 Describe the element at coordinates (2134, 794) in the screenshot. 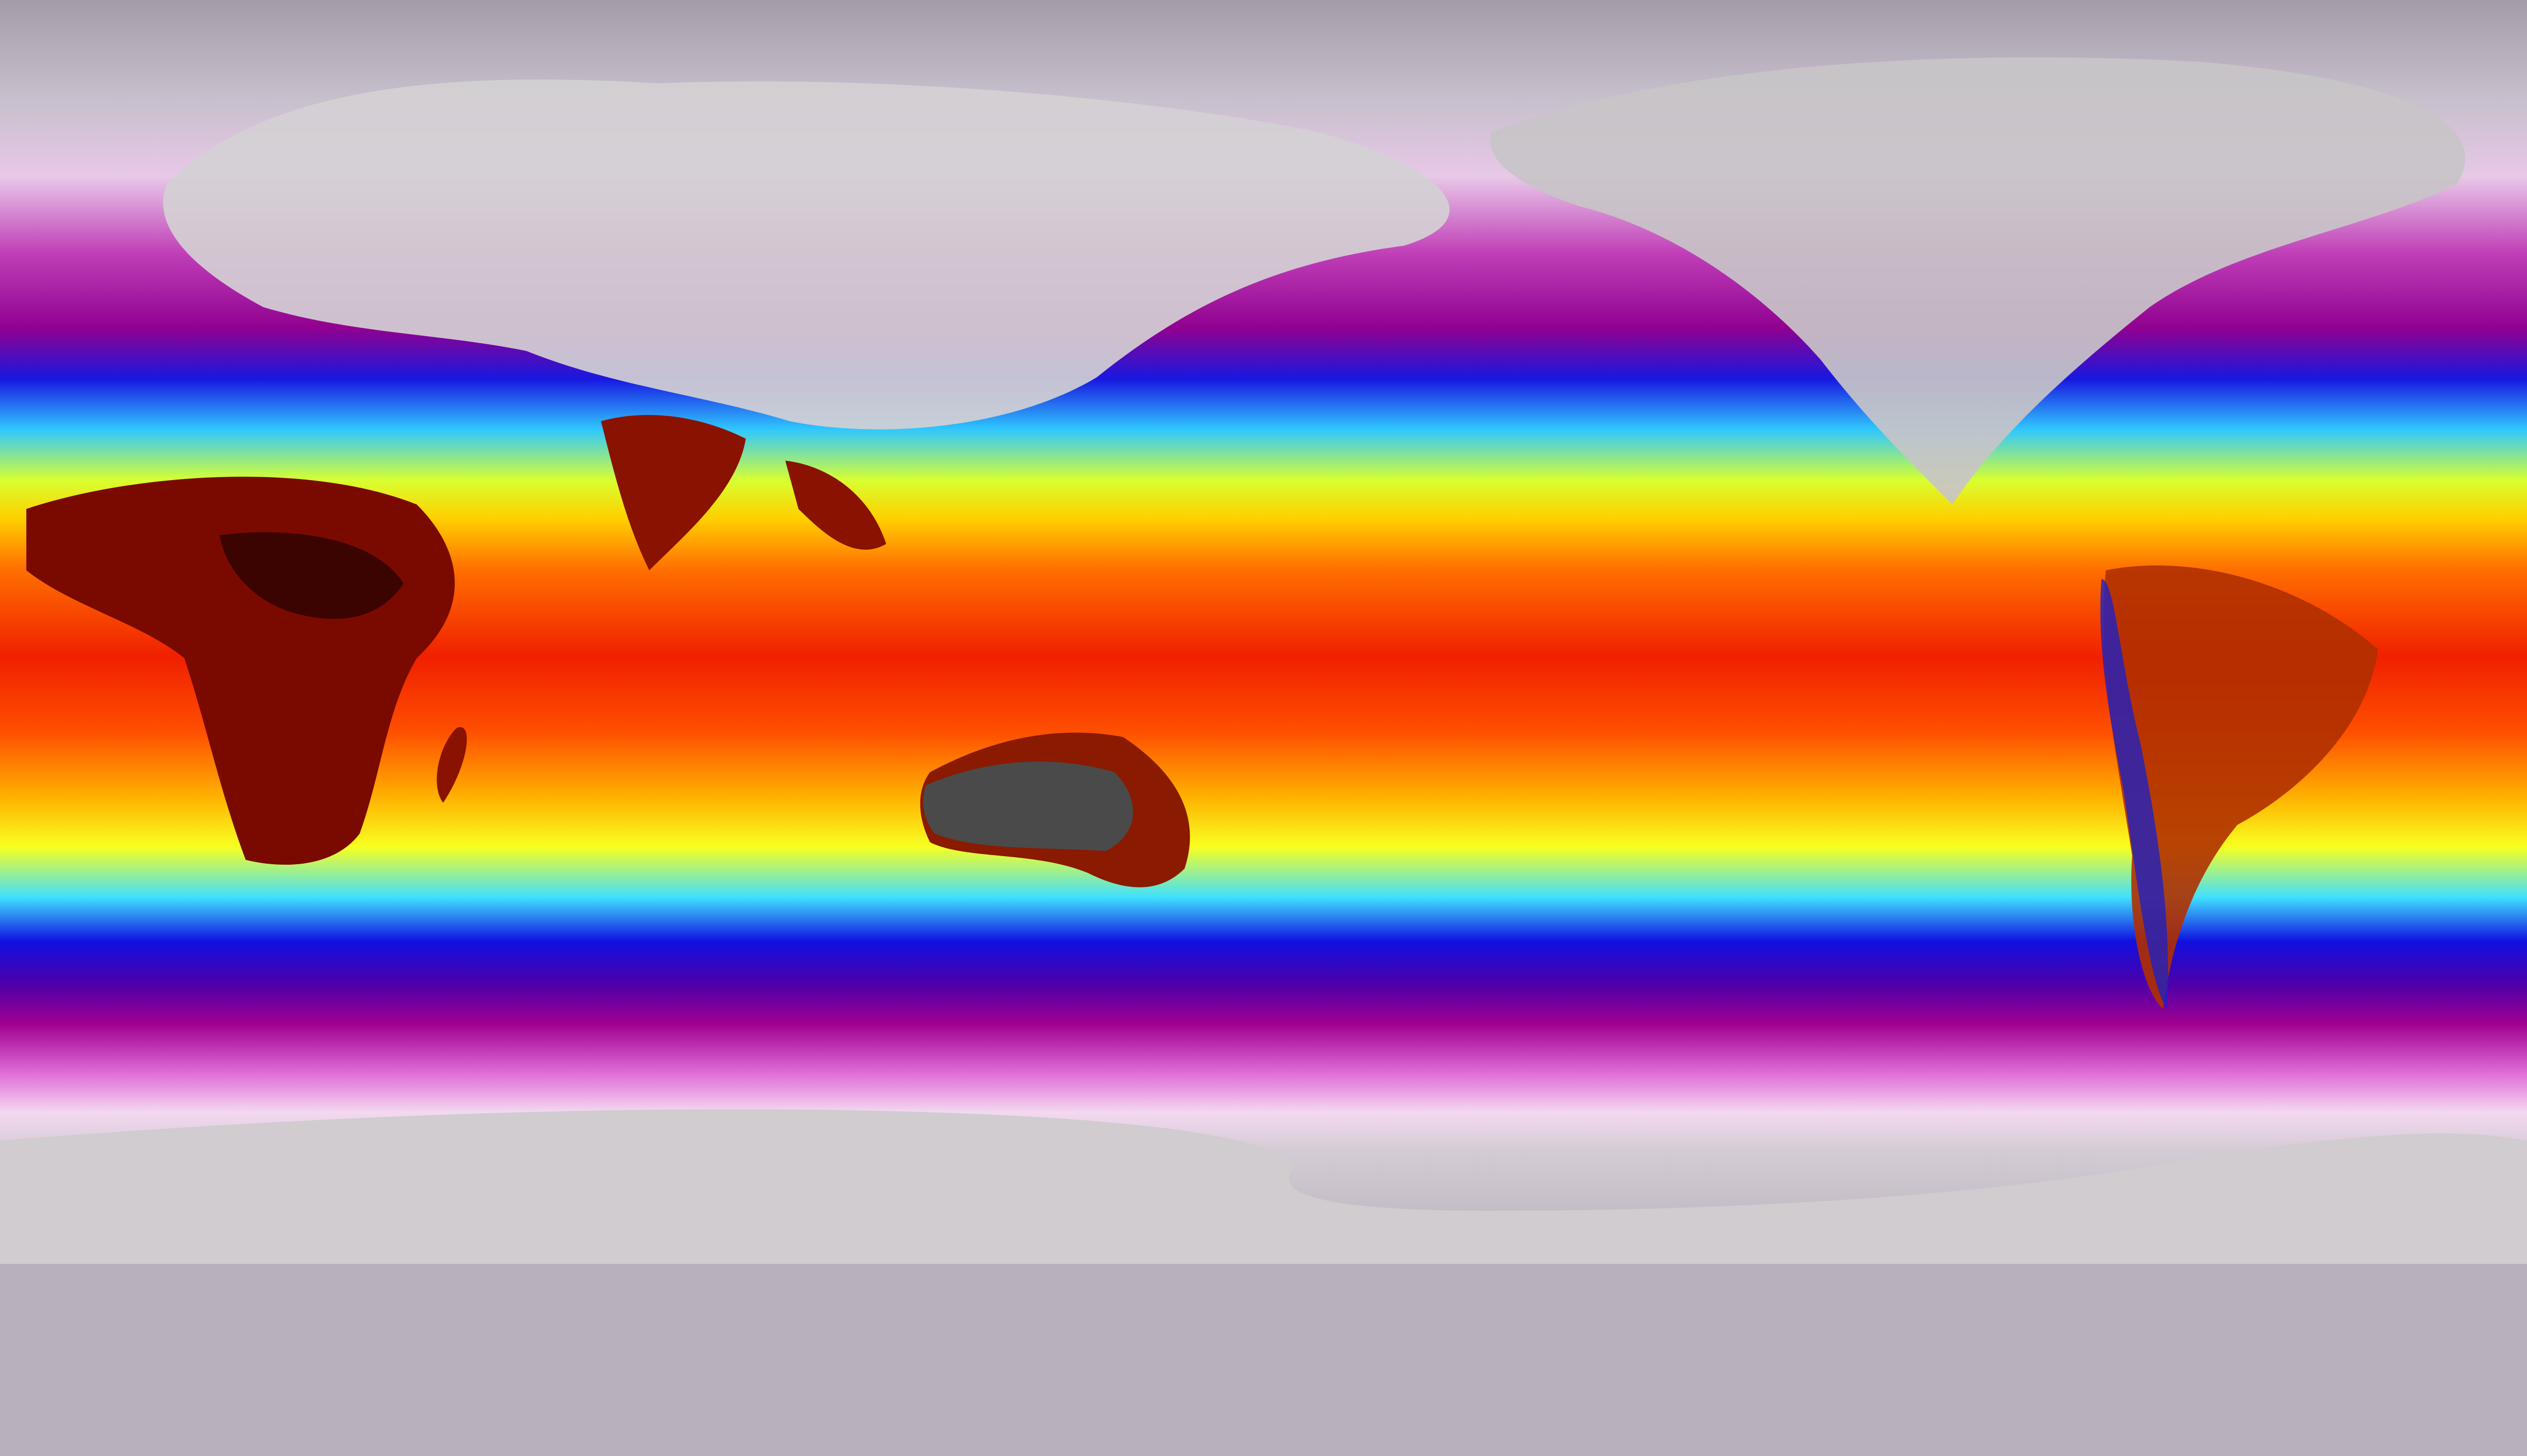

I see `andes` at that location.